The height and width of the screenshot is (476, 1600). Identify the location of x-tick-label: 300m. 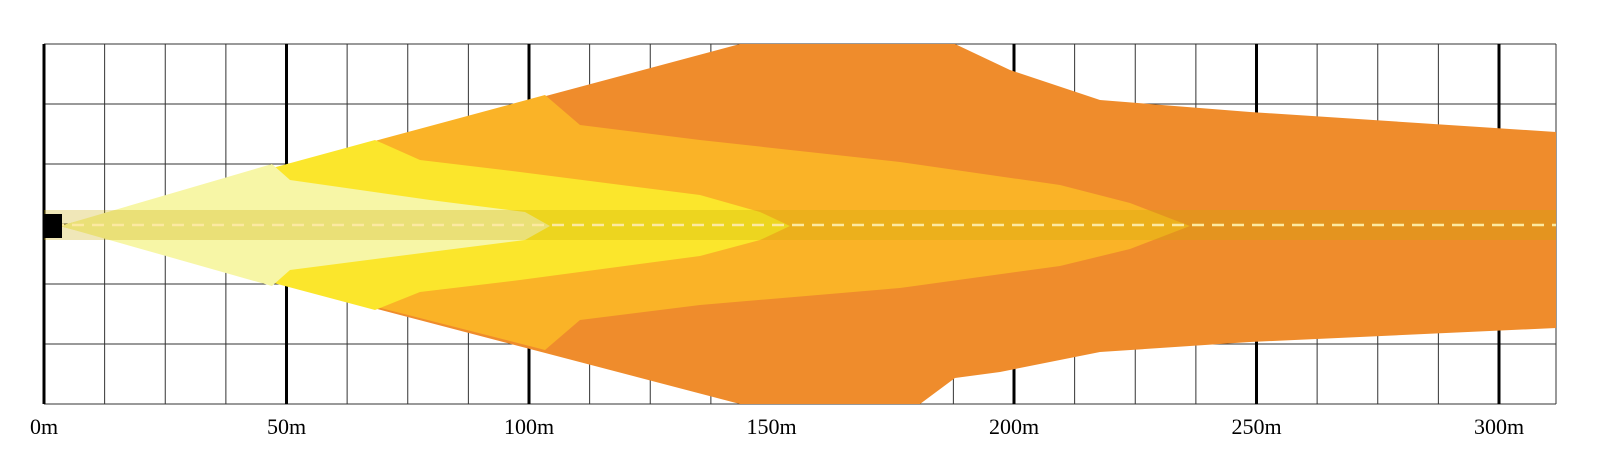
(1499, 426).